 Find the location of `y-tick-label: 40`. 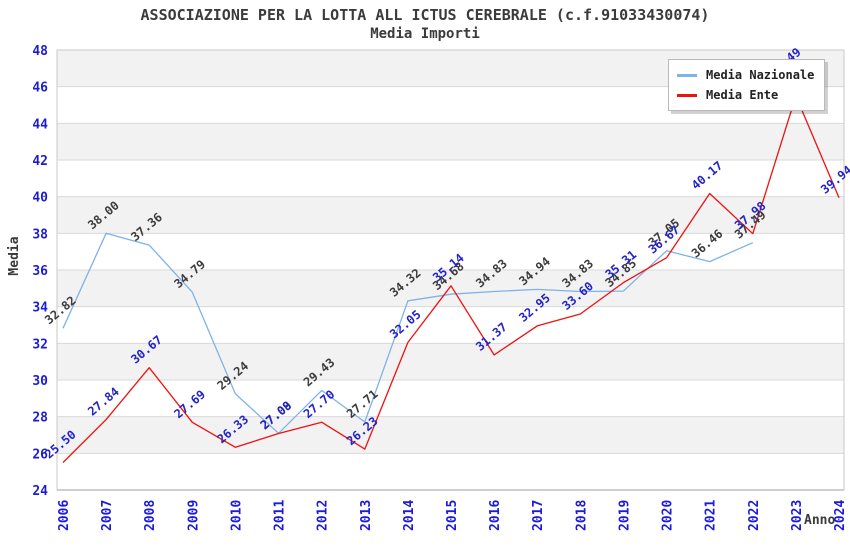

y-tick-label: 40 is located at coordinates (40, 198).